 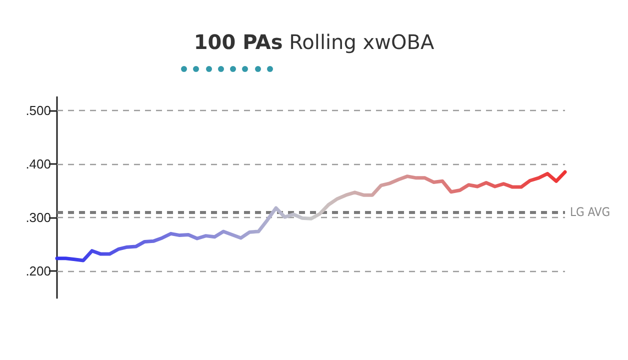 What do you see at coordinates (38, 110) in the screenshot?
I see `y-tick-label: .500` at bounding box center [38, 110].